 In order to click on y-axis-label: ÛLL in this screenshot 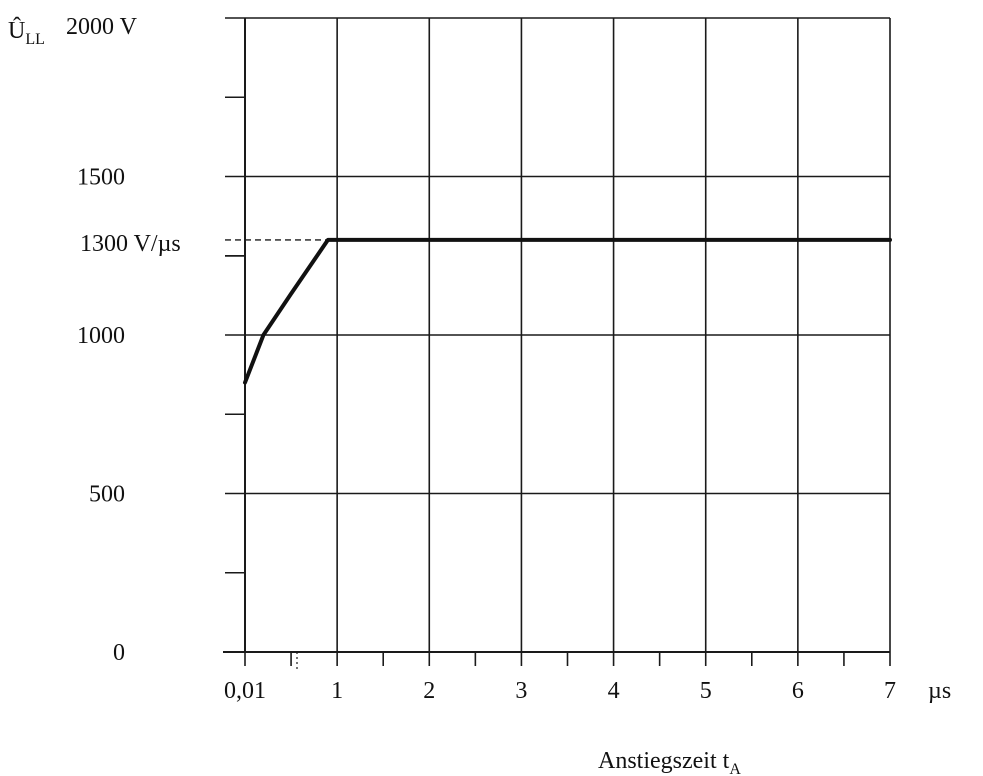, I will do `click(26, 32)`.